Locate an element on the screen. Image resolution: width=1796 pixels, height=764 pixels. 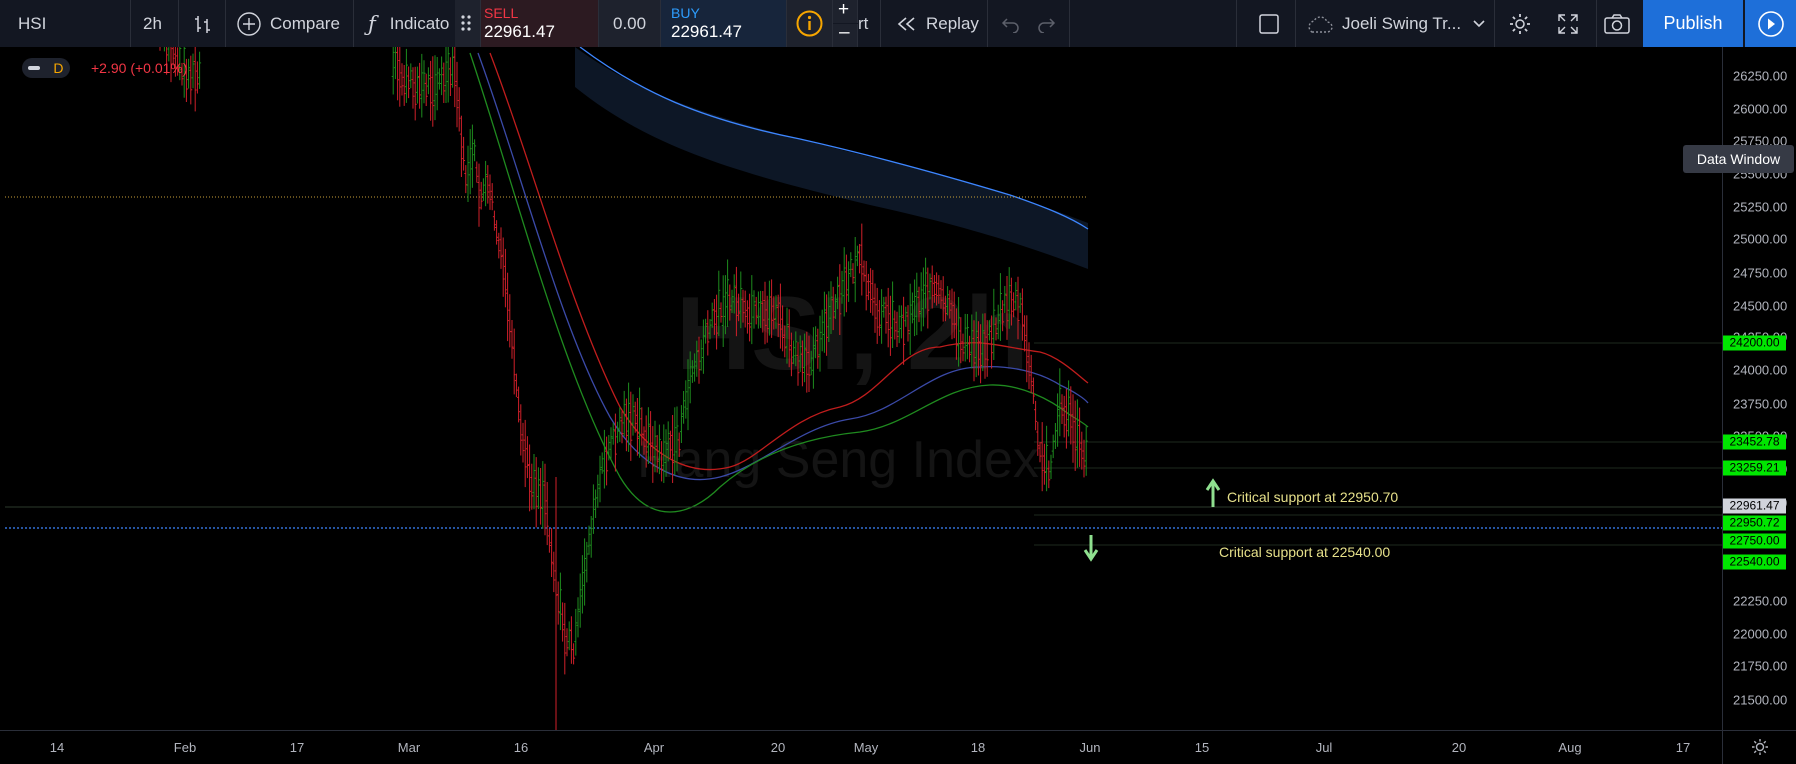
data-window-label: Data Window is located at coordinates (1738, 159).